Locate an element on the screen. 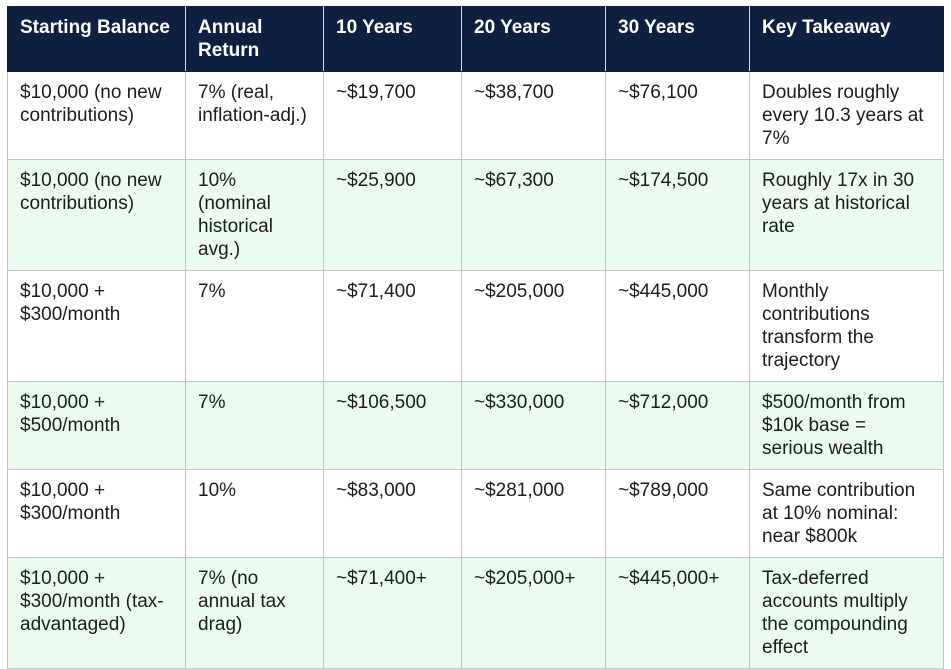 This screenshot has width=951, height=669. cell-10-years: ~$19,700 is located at coordinates (392, 115).